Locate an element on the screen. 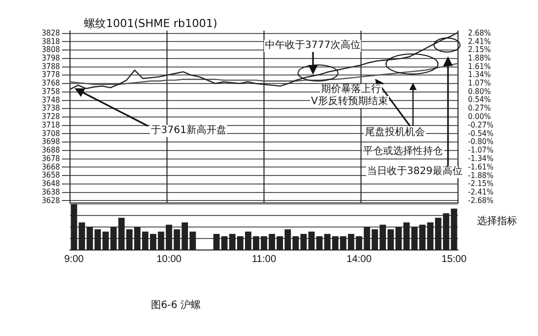 The height and width of the screenshot is (336, 538). y2-tick-label: -0.27% is located at coordinates (481, 125).